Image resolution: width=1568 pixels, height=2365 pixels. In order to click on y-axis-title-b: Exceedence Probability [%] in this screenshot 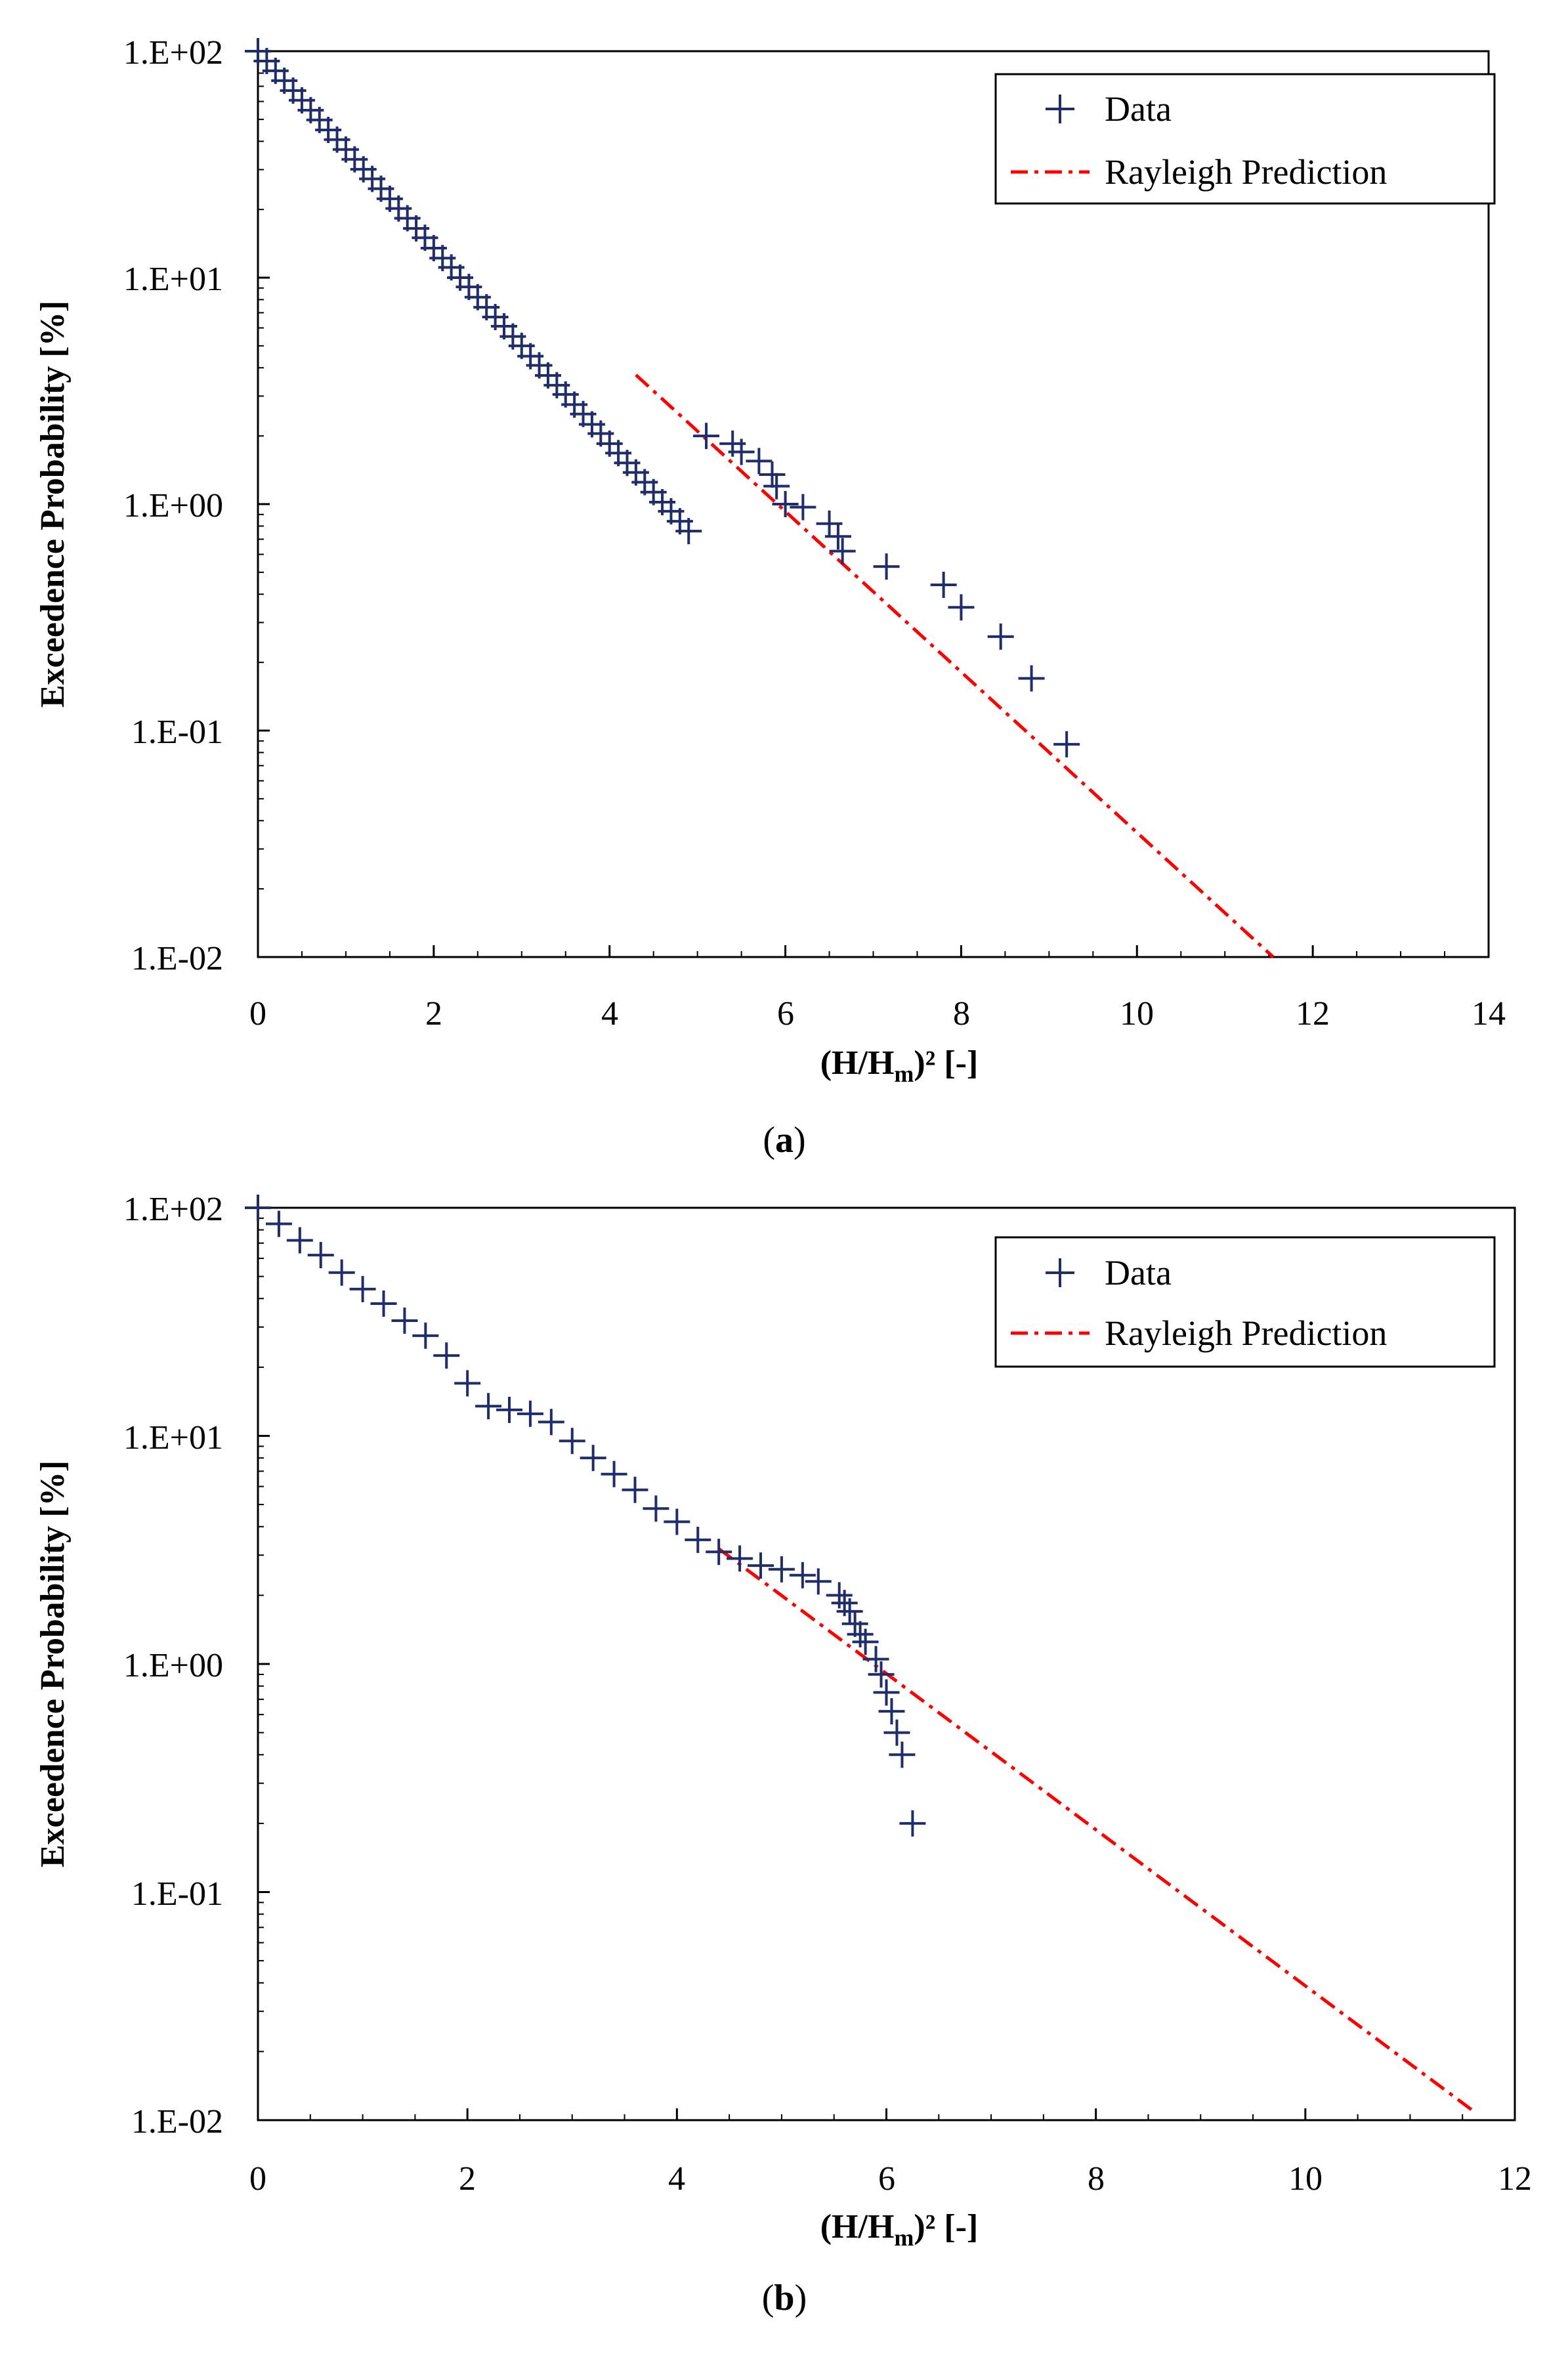, I will do `click(53, 1663)`.